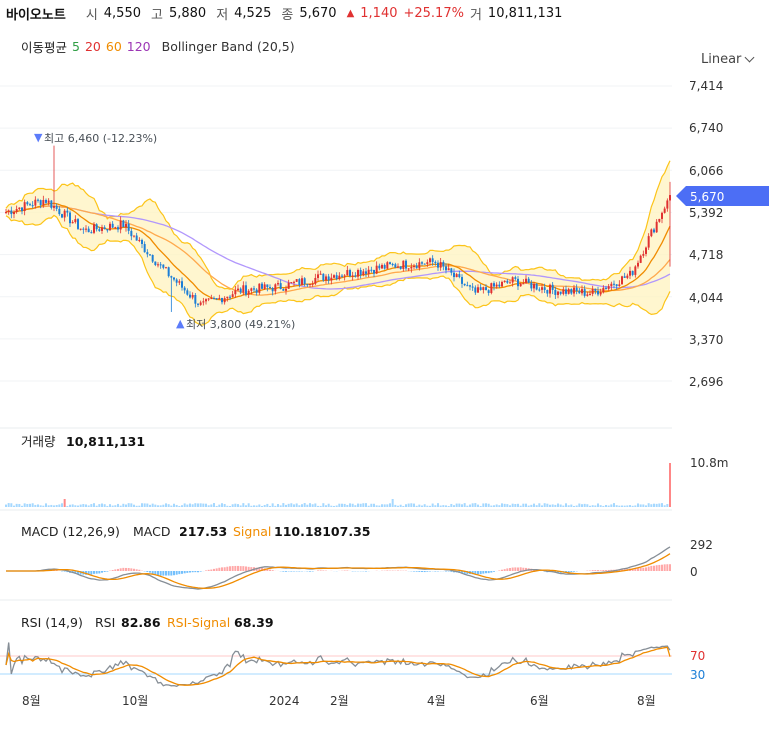 The width and height of the screenshot is (779, 740). Describe the element at coordinates (706, 86) in the screenshot. I see `price-tick: 7,414` at that location.